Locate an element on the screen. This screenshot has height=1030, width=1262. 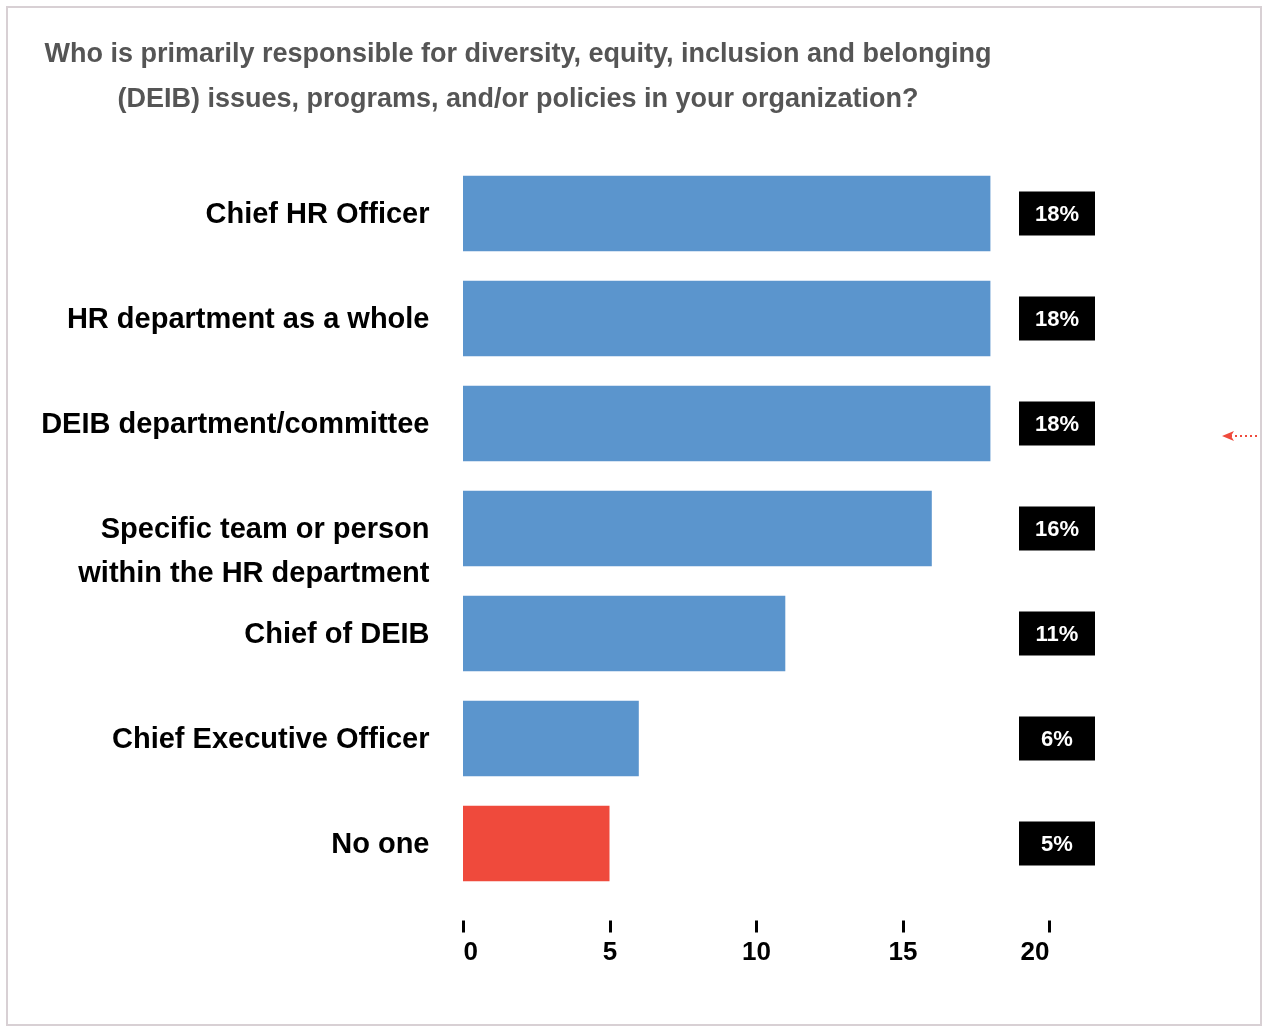
data-label: 16% is located at coordinates (1057, 528).